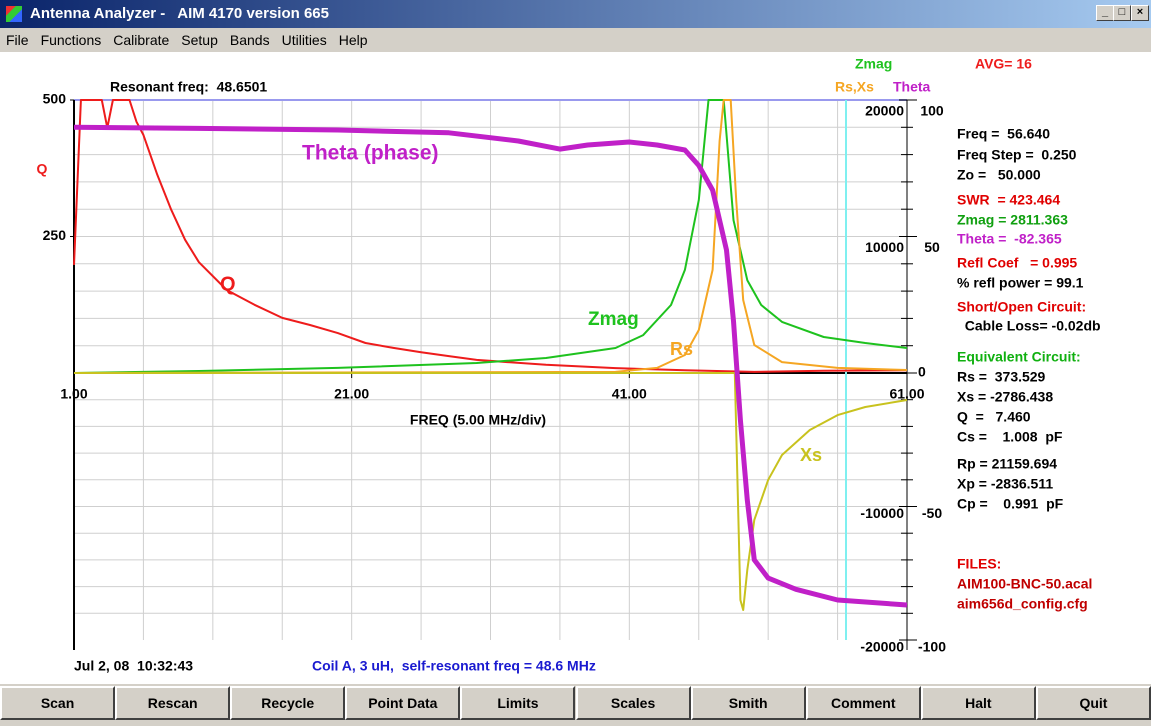 This screenshot has width=1151, height=726. Describe the element at coordinates (1029, 326) in the screenshot. I see `readout-line: Cable Loss= -0.02db` at that location.